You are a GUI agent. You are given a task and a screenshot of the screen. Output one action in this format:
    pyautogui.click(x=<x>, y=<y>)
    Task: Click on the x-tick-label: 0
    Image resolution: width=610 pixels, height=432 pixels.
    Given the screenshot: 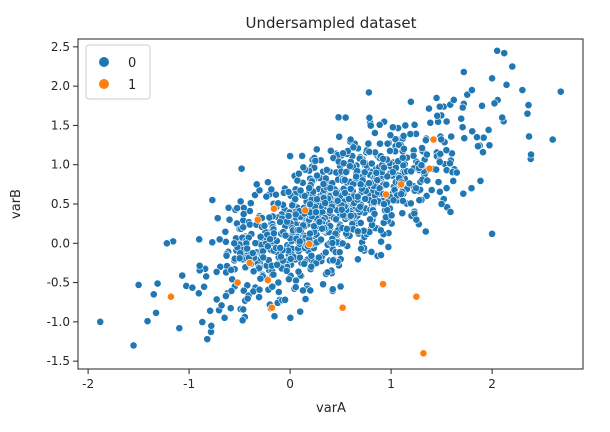 What is the action you would take?
    pyautogui.click(x=290, y=384)
    